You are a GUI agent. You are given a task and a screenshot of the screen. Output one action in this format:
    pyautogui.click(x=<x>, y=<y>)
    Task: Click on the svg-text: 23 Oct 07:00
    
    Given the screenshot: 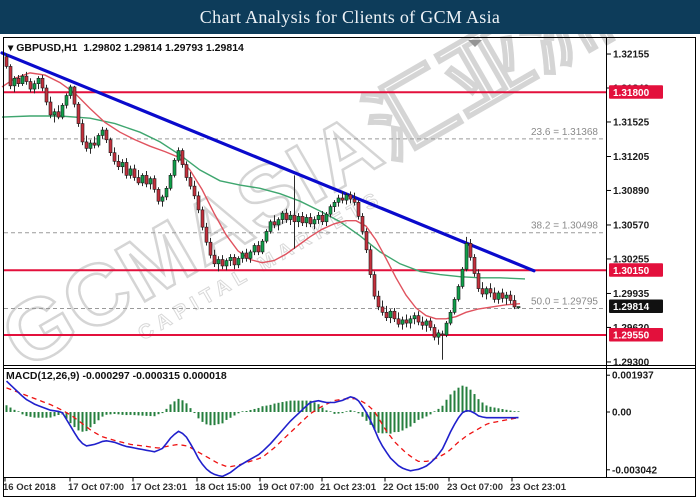 What is the action you would take?
    pyautogui.click(x=475, y=487)
    